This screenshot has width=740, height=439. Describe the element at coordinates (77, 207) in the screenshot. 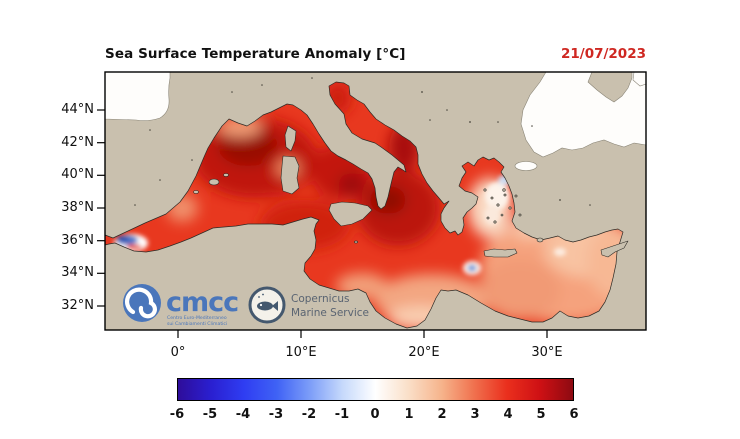

I see `lat-label-38n: 38°N` at that location.